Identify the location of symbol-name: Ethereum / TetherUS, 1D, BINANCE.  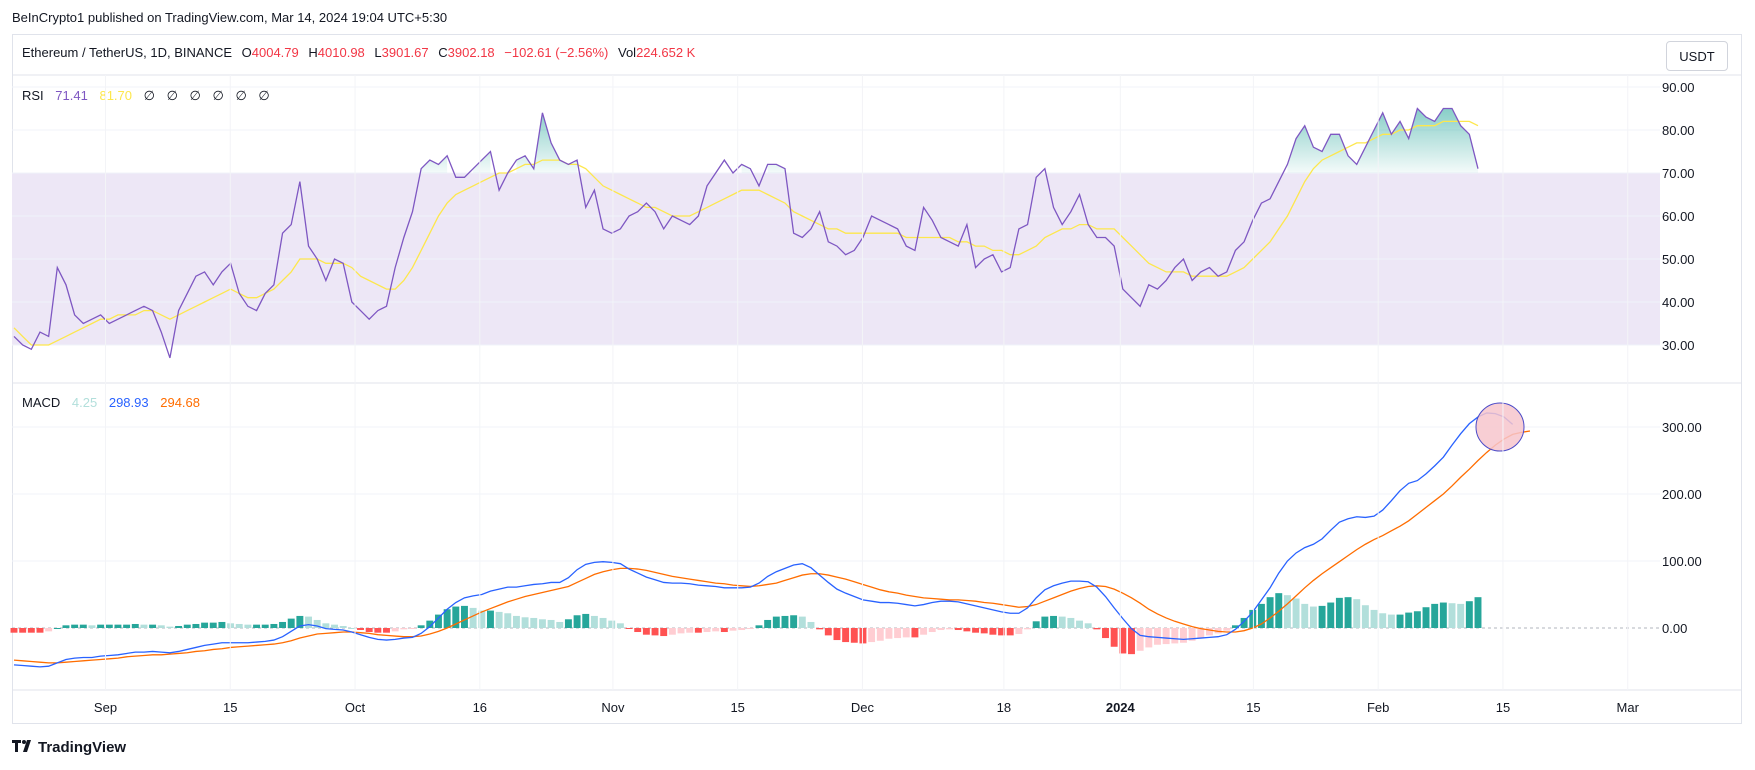
(127, 52).